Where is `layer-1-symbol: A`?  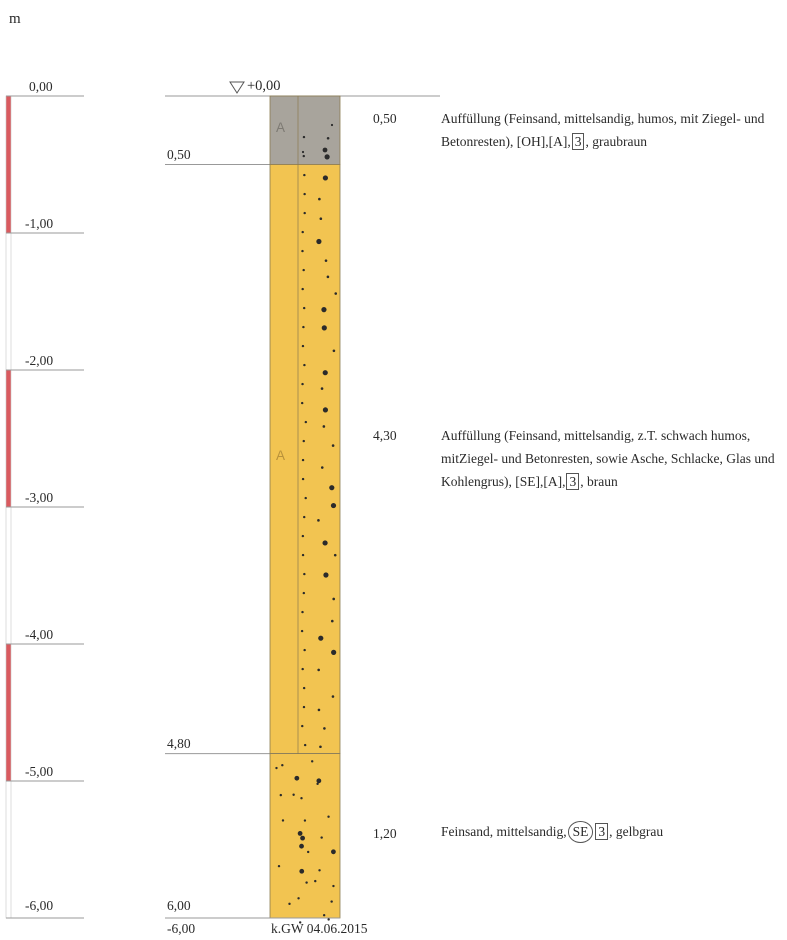
layer-1-symbol: A is located at coordinates (281, 127).